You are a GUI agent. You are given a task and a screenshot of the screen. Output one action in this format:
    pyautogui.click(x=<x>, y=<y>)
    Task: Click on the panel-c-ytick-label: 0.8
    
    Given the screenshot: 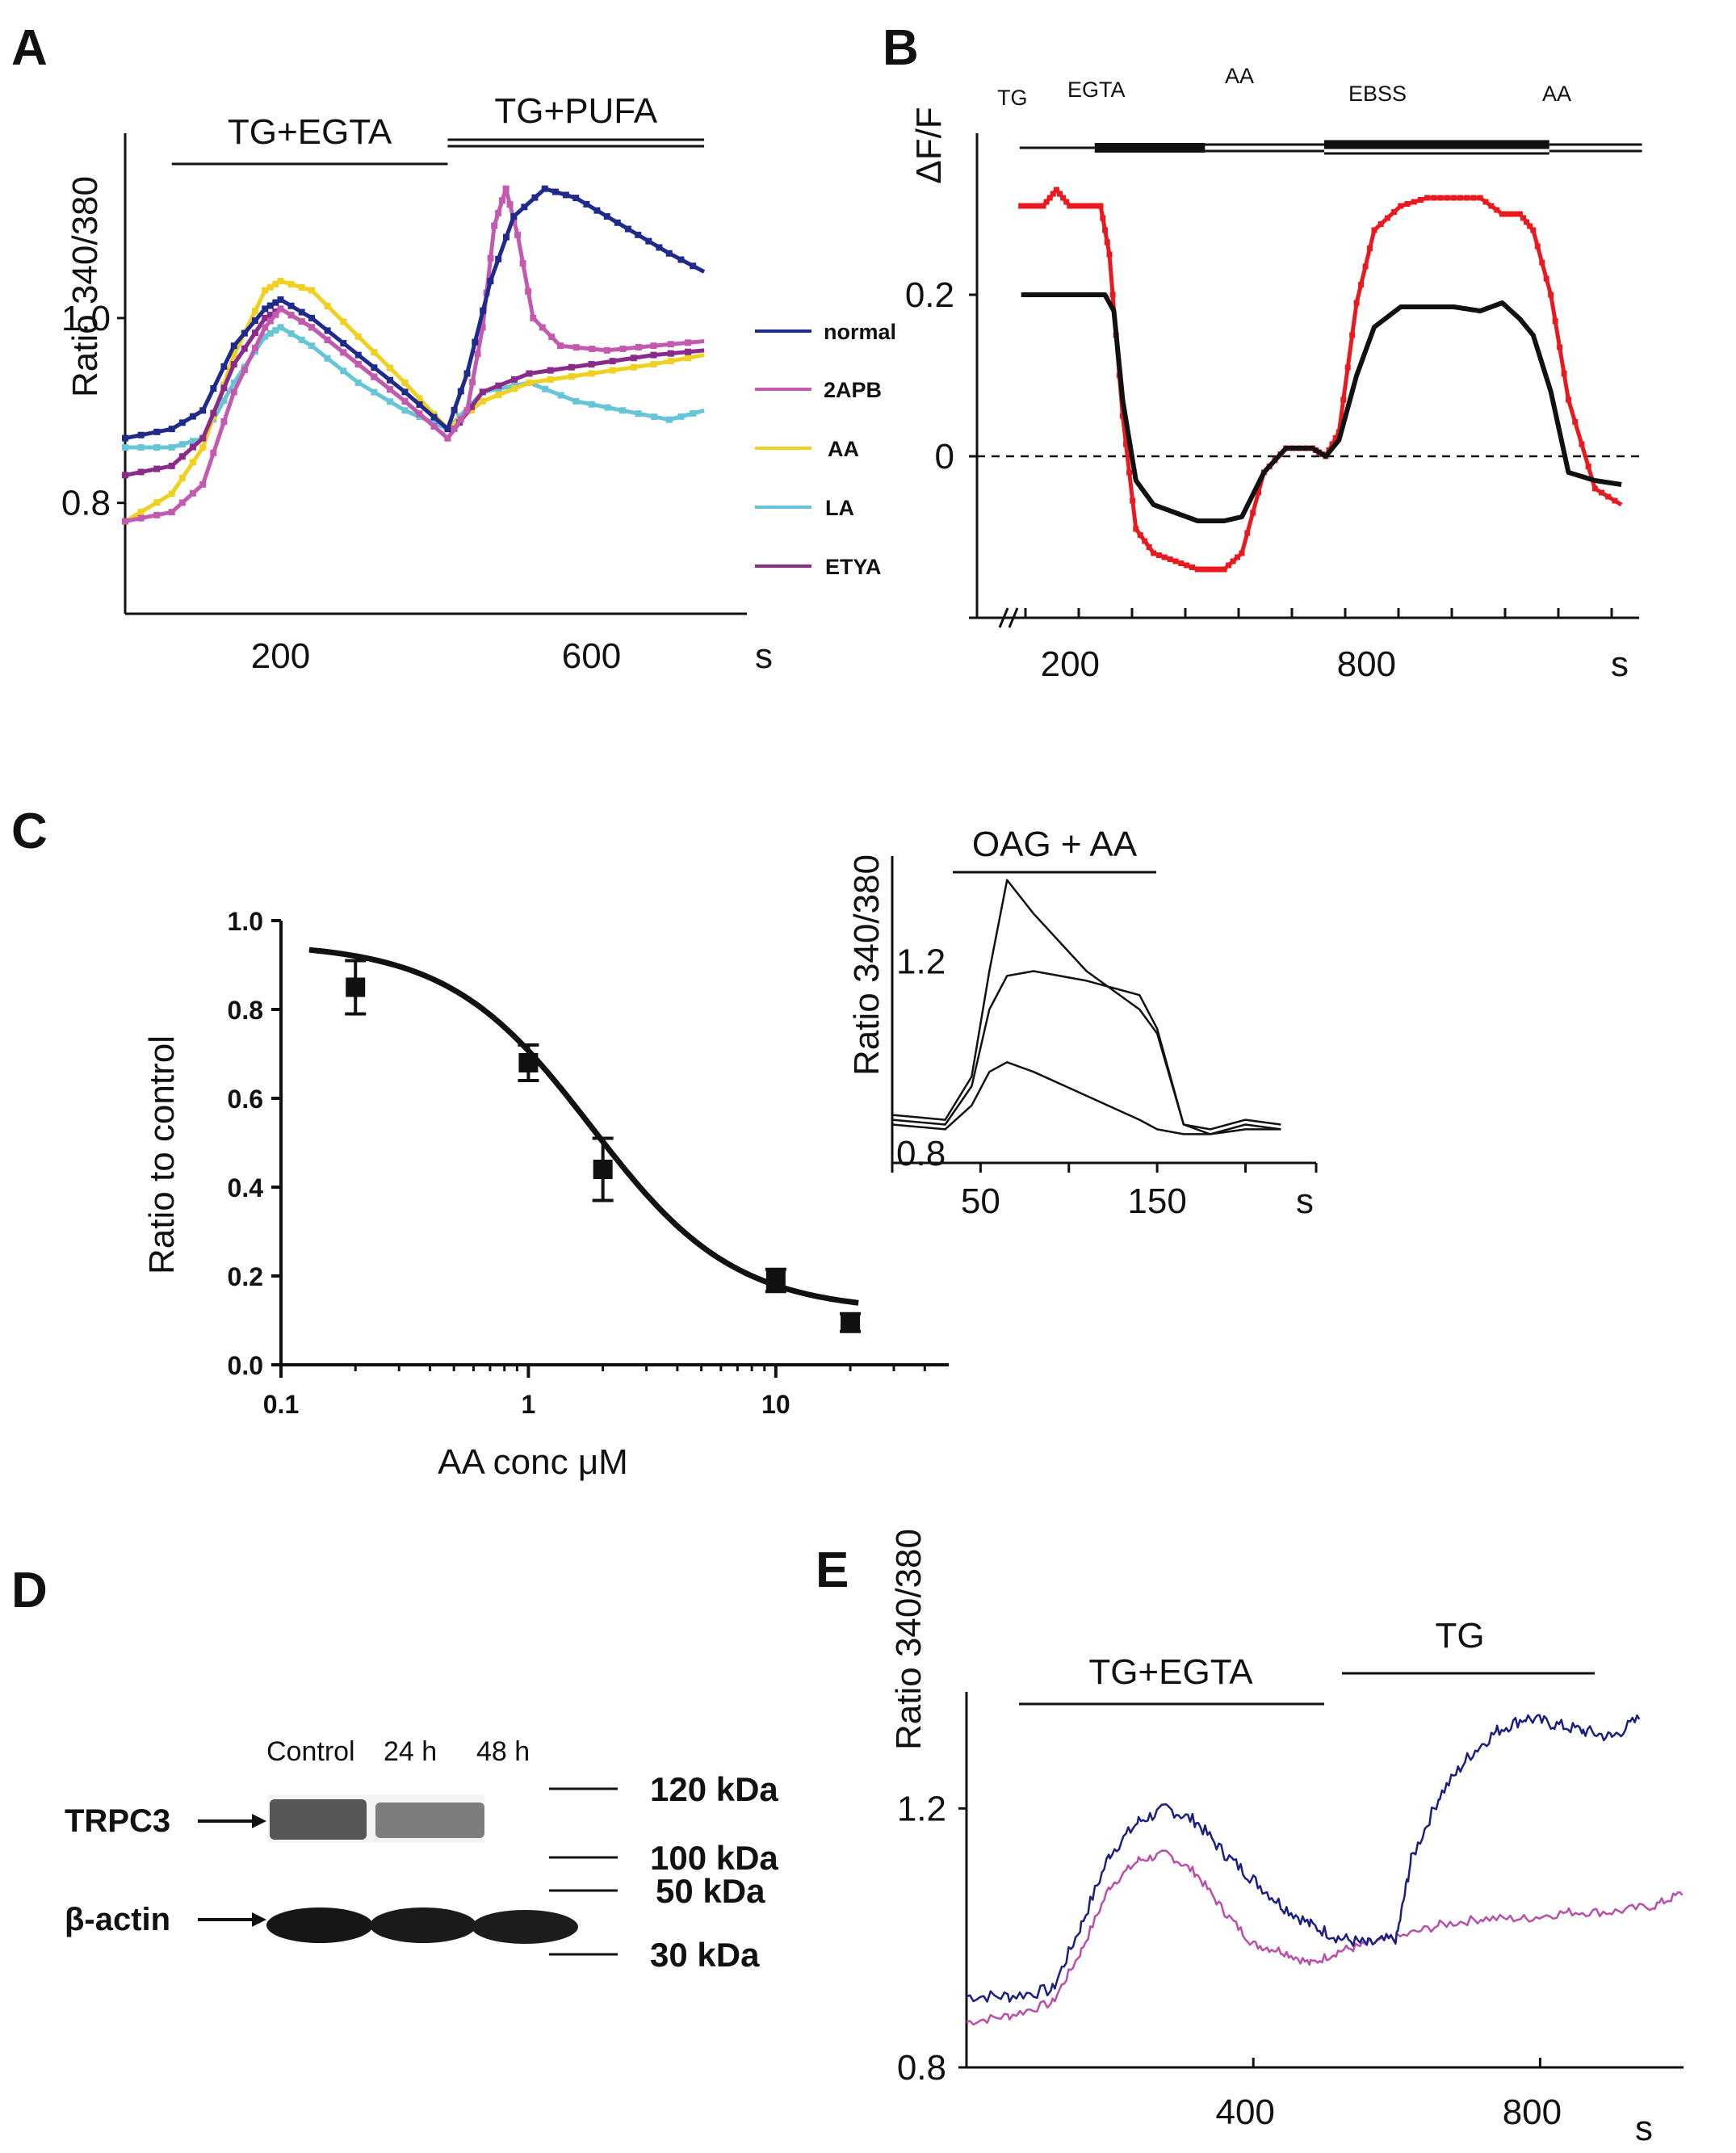 What is the action you would take?
    pyautogui.click(x=245, y=1010)
    